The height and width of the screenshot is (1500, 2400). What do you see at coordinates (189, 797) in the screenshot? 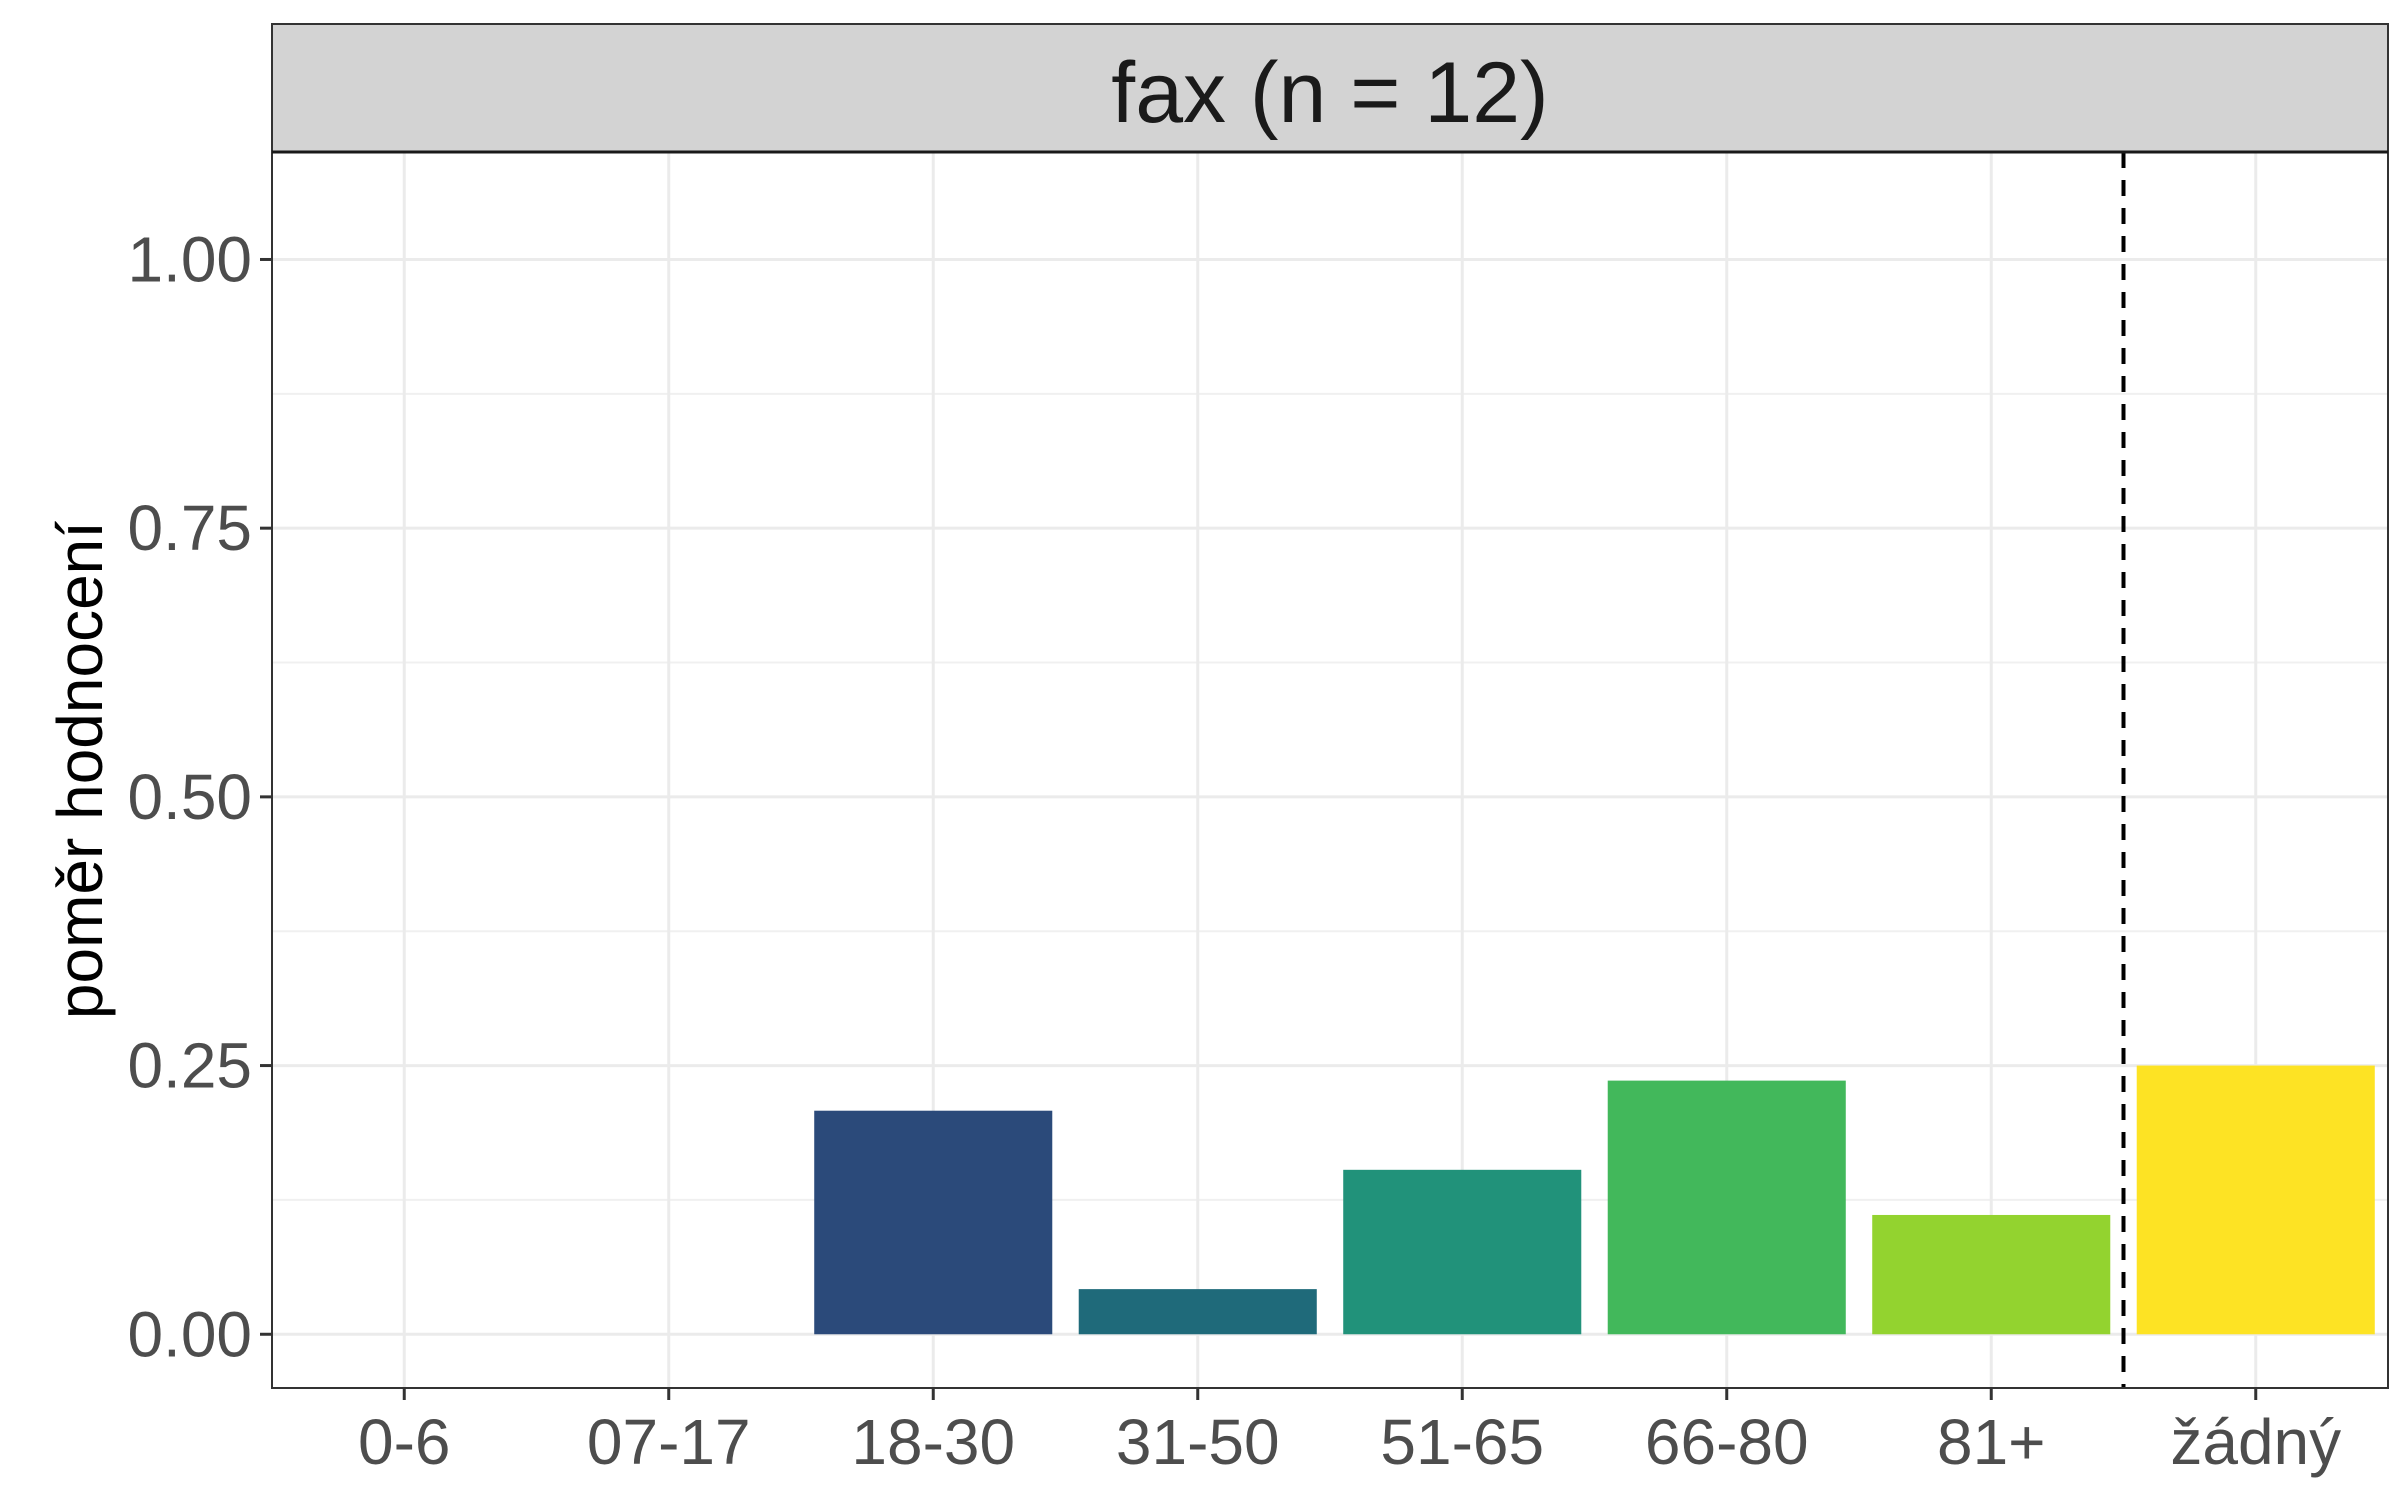
I see `y-tick-label: 0.50` at bounding box center [189, 797].